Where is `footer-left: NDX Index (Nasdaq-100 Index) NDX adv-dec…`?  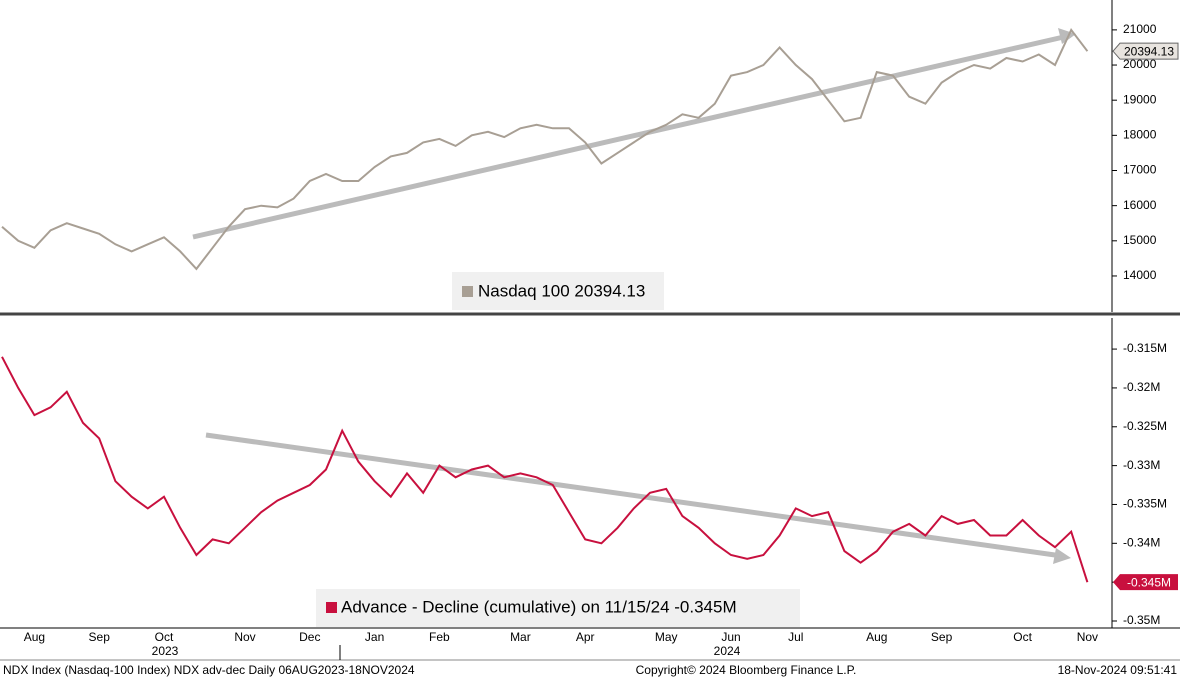 footer-left: NDX Index (Nasdaq-100 Index) NDX adv-dec… is located at coordinates (209, 670).